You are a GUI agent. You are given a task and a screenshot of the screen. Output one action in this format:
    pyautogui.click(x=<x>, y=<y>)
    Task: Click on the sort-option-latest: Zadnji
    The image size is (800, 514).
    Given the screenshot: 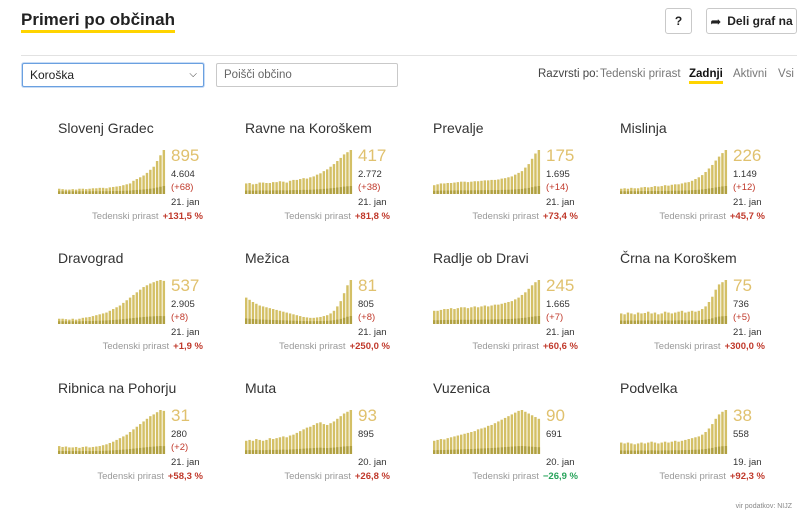 What is the action you would take?
    pyautogui.click(x=706, y=76)
    